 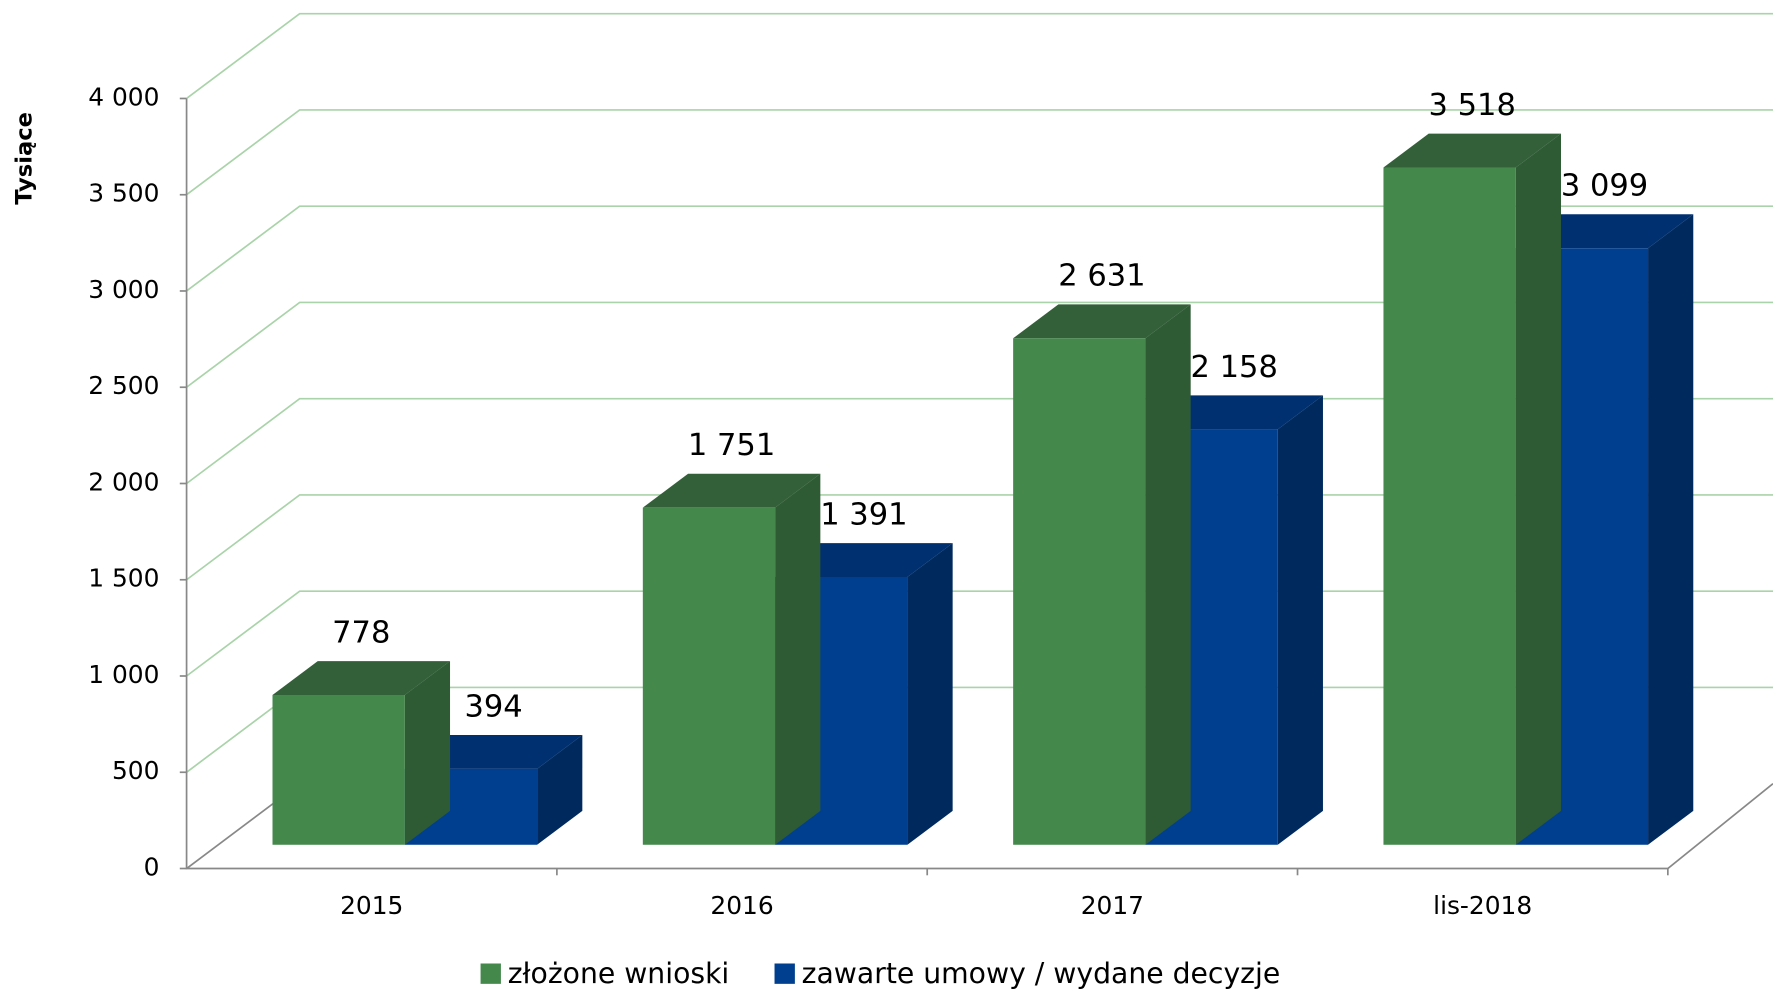 I want to click on legend-label: zawarte umowy / wydane decyzje, so click(x=1041, y=973).